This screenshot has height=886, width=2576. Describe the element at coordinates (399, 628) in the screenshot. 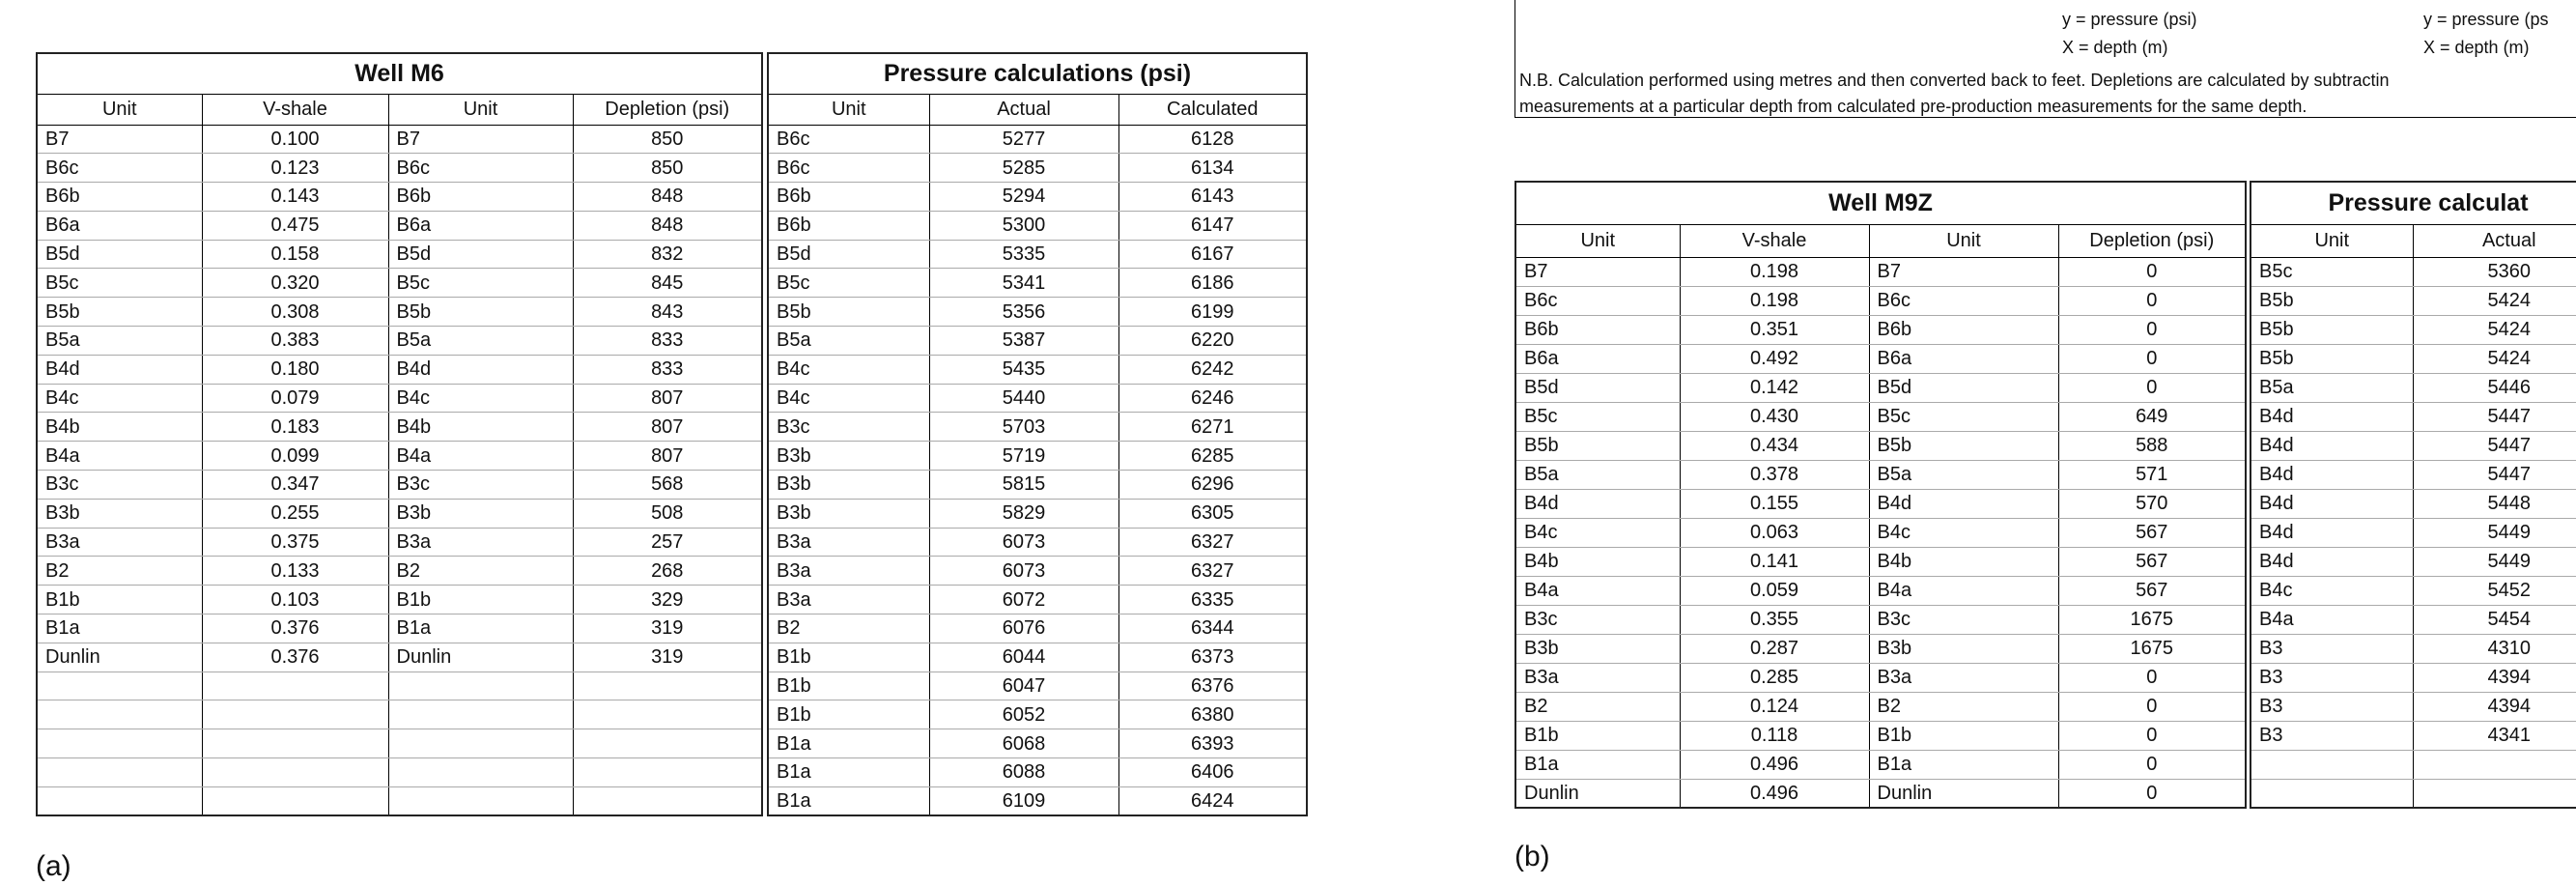

I see `table-row: B1a 0.376 B1a 319` at that location.